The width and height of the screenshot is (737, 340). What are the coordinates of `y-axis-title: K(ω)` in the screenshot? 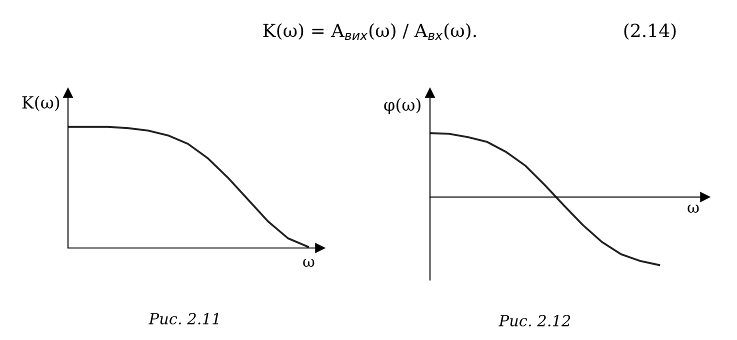 It's located at (41, 104).